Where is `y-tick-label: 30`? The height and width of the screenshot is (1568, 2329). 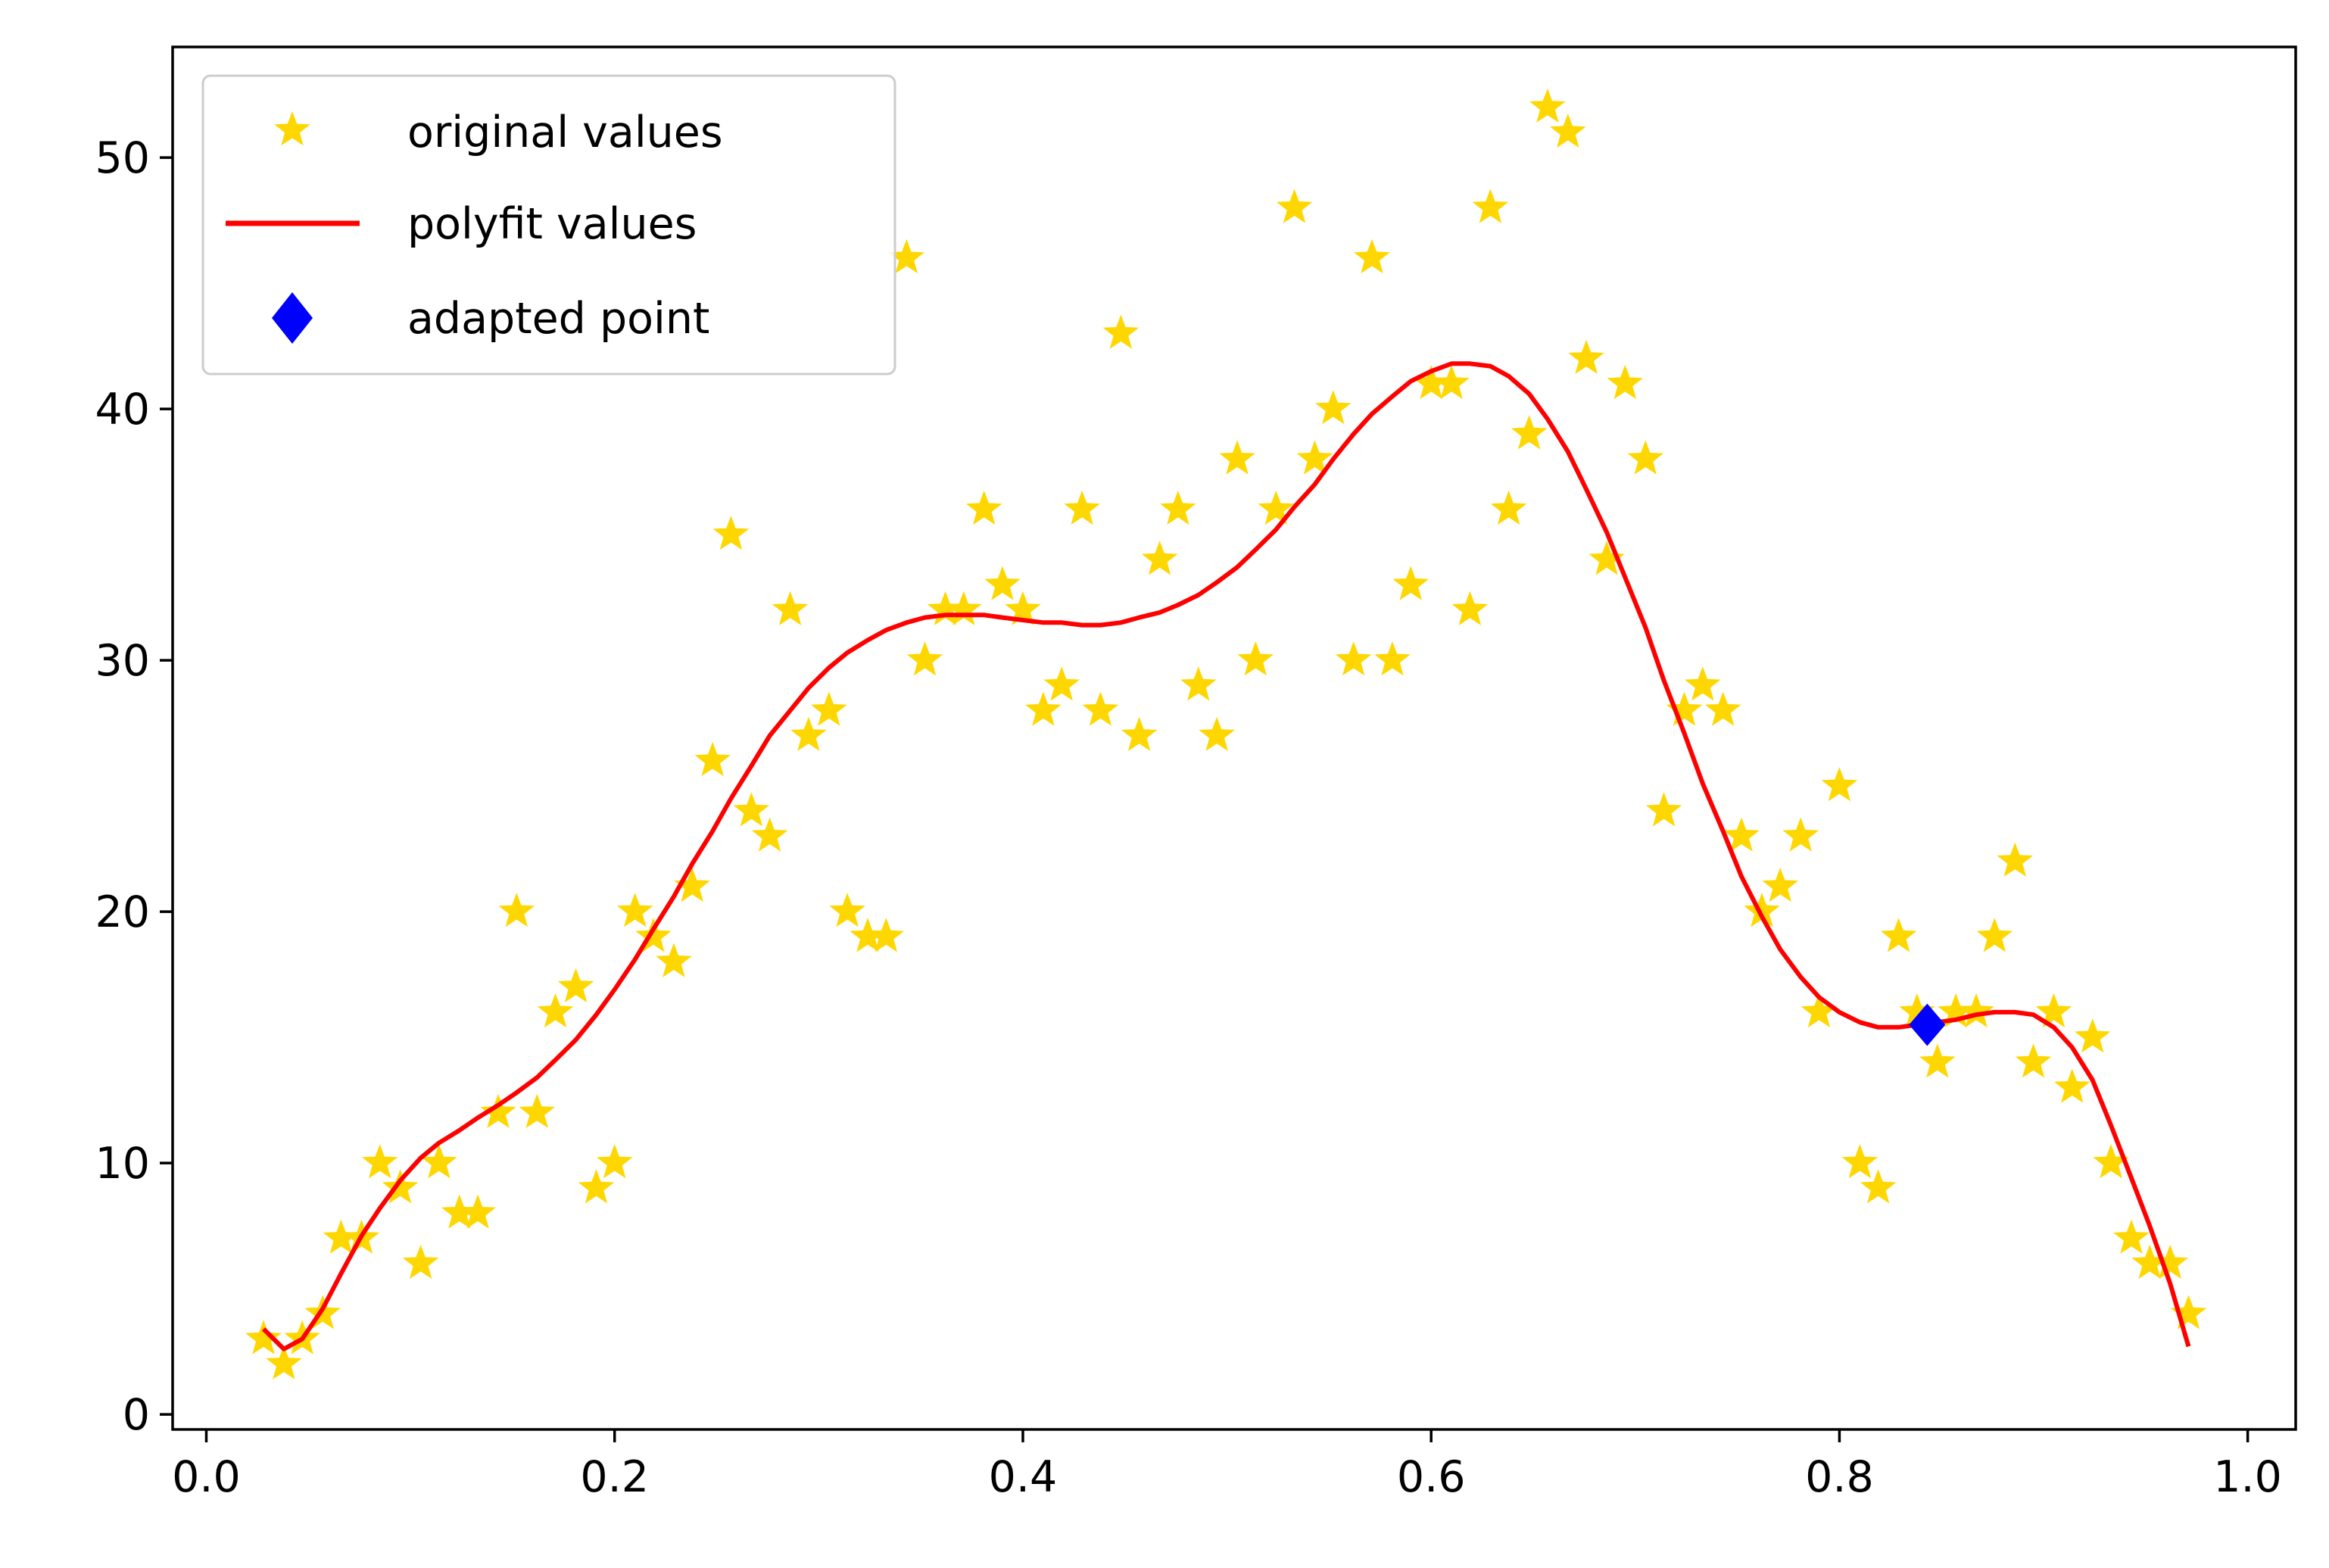
y-tick-label: 30 is located at coordinates (123, 661).